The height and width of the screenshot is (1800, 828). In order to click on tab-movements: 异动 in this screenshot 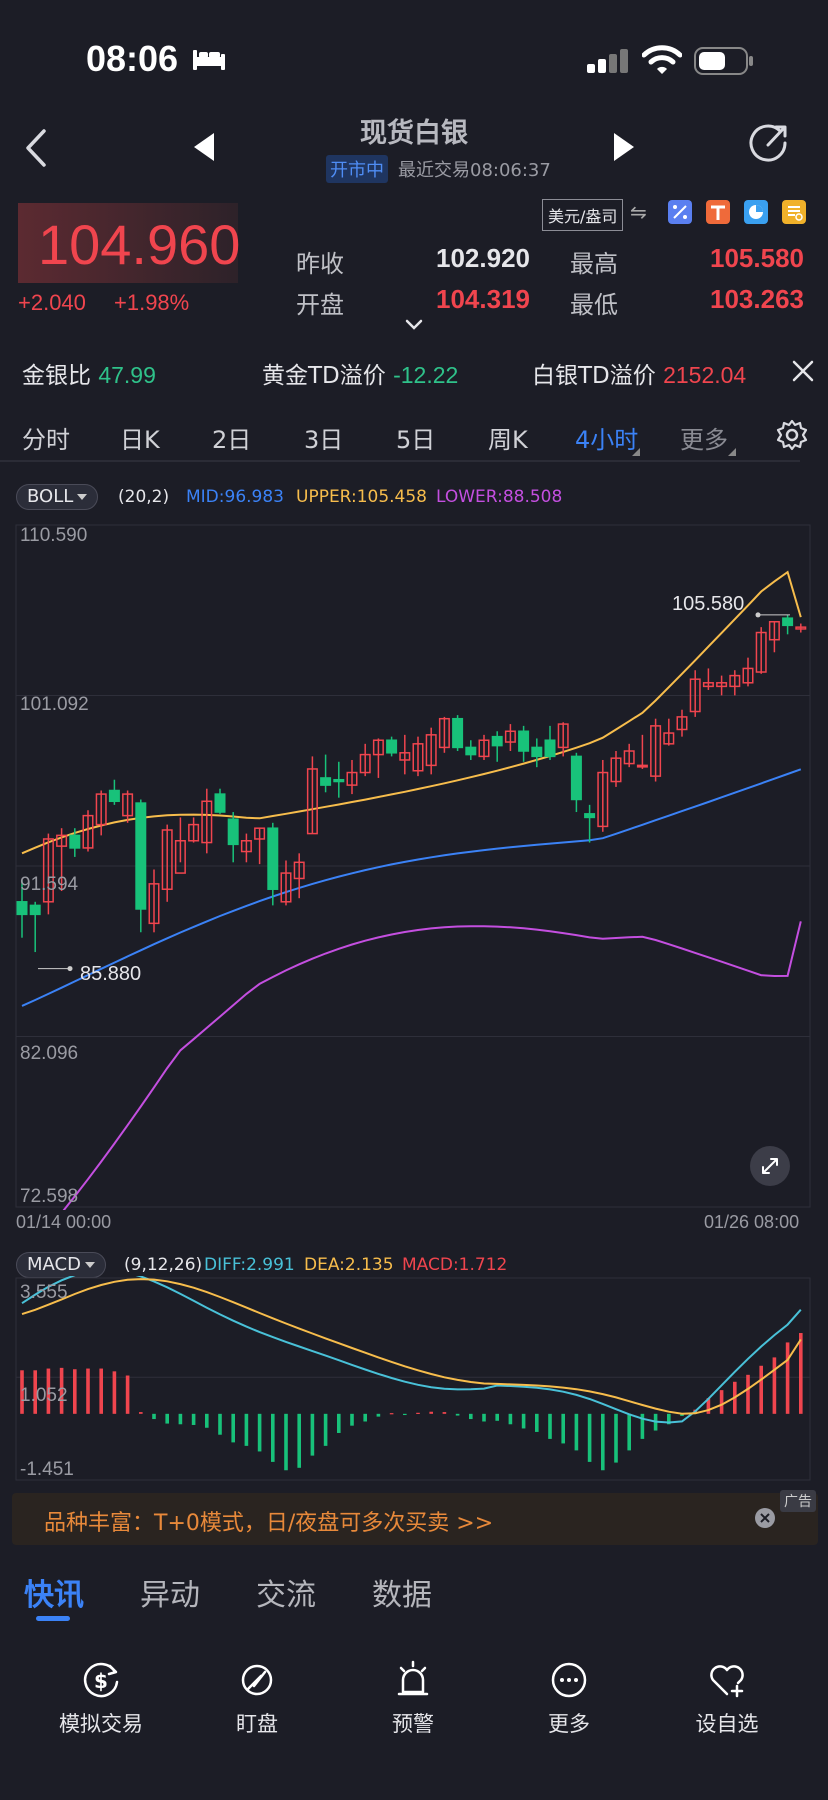, I will do `click(170, 1595)`.